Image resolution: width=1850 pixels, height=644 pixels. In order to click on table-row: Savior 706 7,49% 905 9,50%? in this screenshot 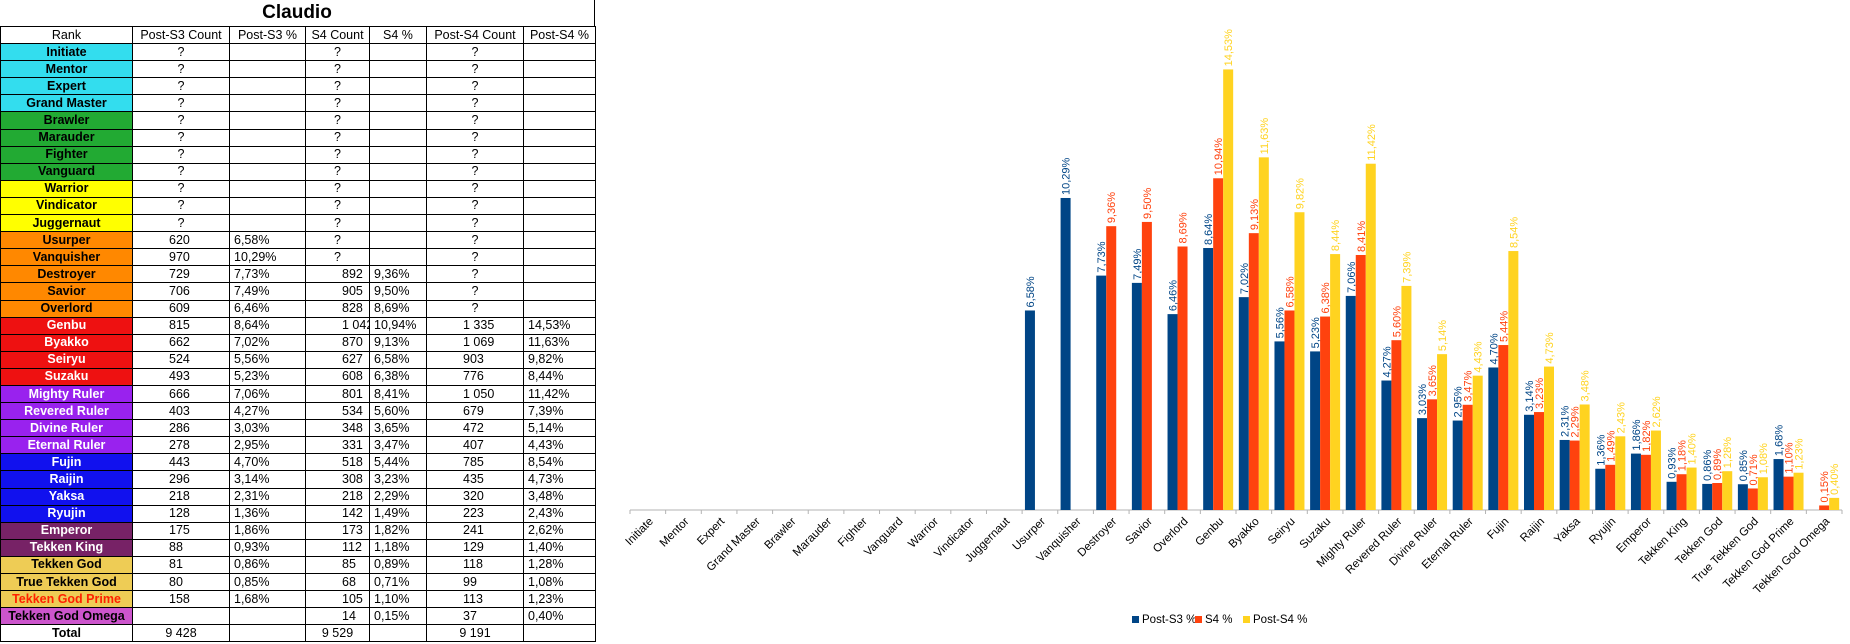, I will do `click(298, 291)`.